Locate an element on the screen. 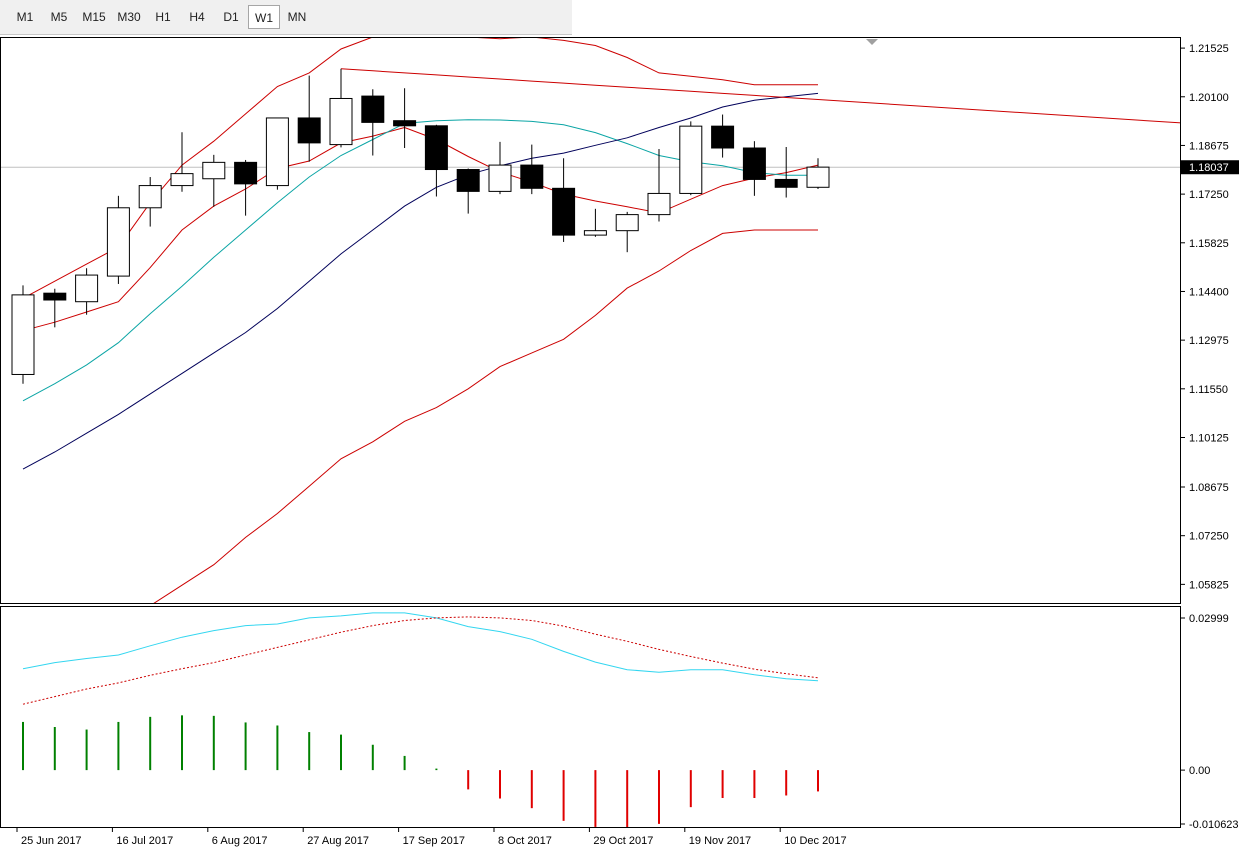 The height and width of the screenshot is (861, 1248). current-price-tag is located at coordinates (1210, 167).